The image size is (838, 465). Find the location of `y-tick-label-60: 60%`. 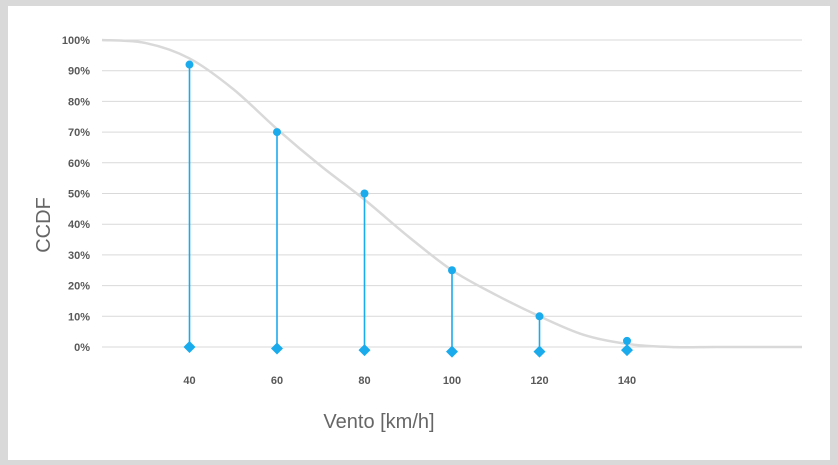

y-tick-label-60: 60% is located at coordinates (79, 164).